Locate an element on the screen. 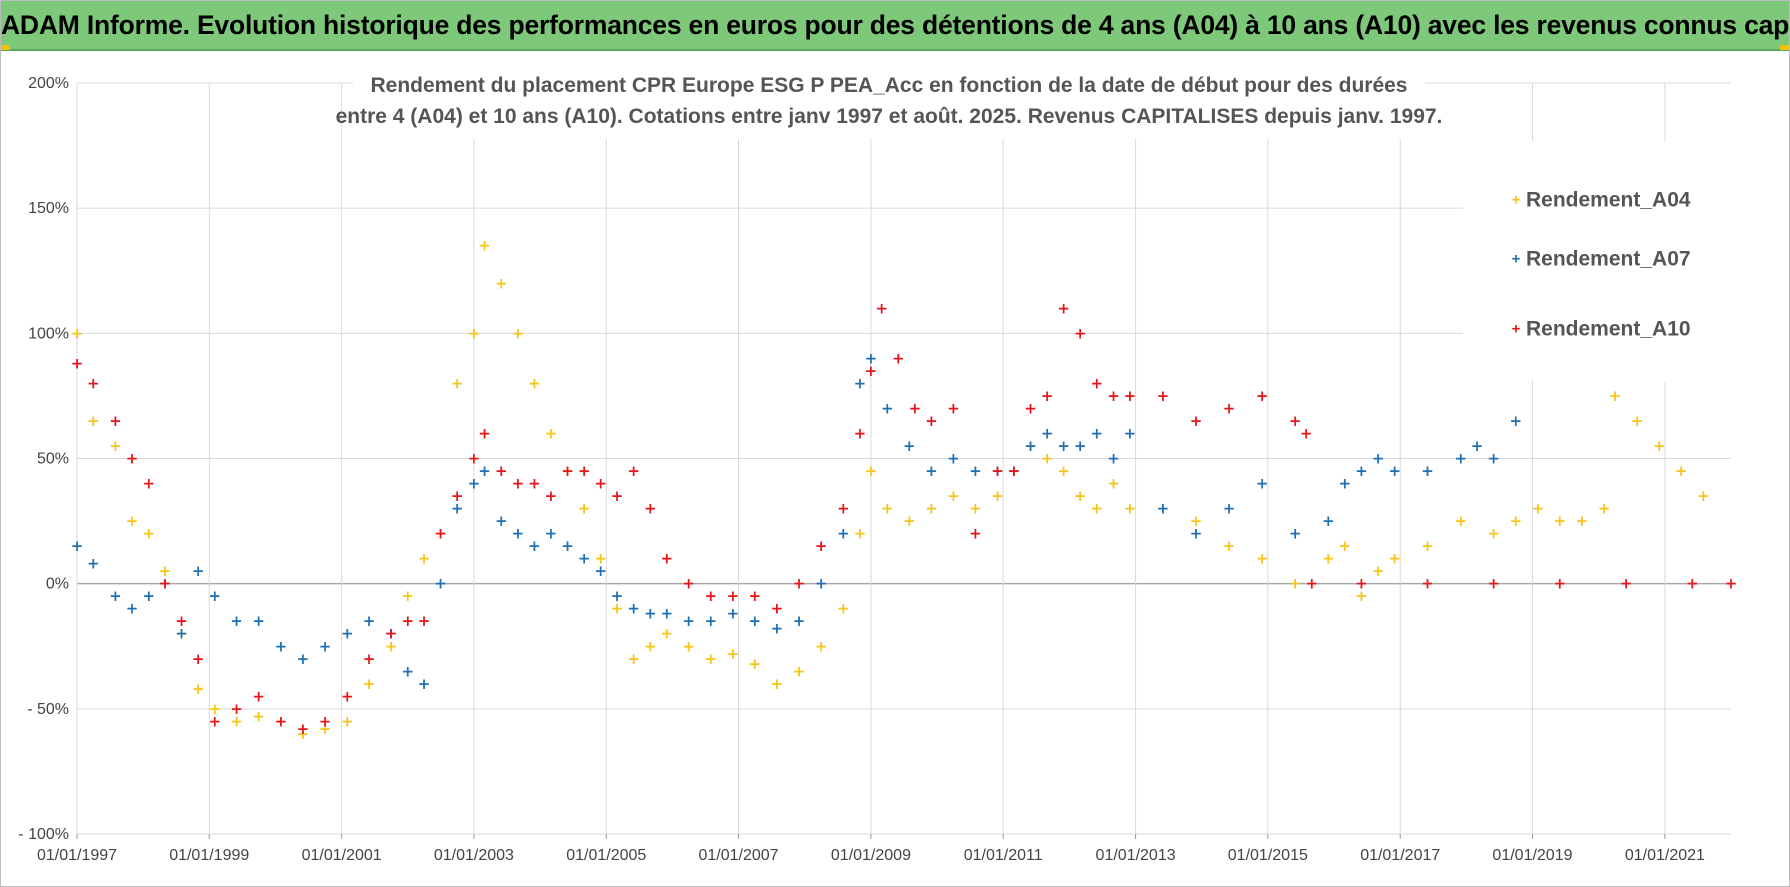  y-tick-label: - 100% is located at coordinates (43, 834).